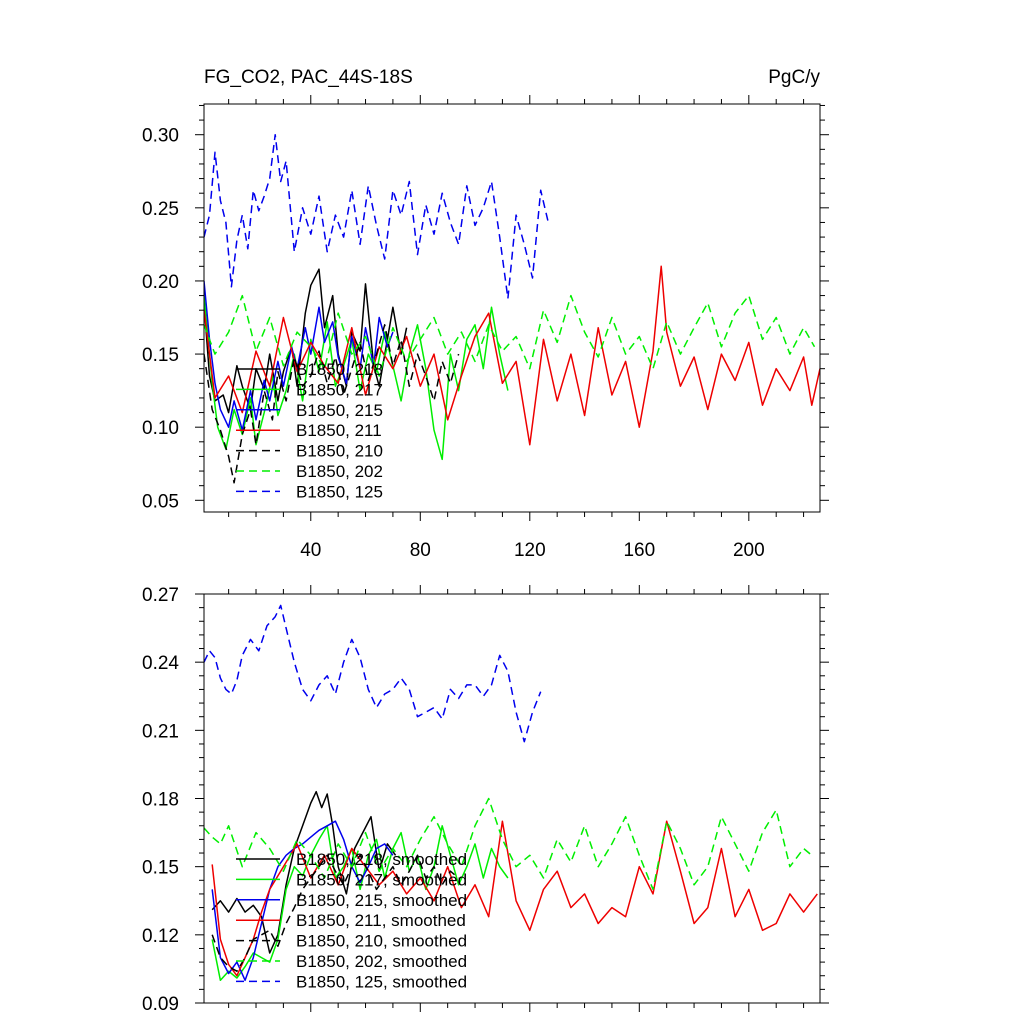 Image resolution: width=1024 pixels, height=1024 pixels. What do you see at coordinates (160, 136) in the screenshot?
I see `top-y-tick-label: 0.30` at bounding box center [160, 136].